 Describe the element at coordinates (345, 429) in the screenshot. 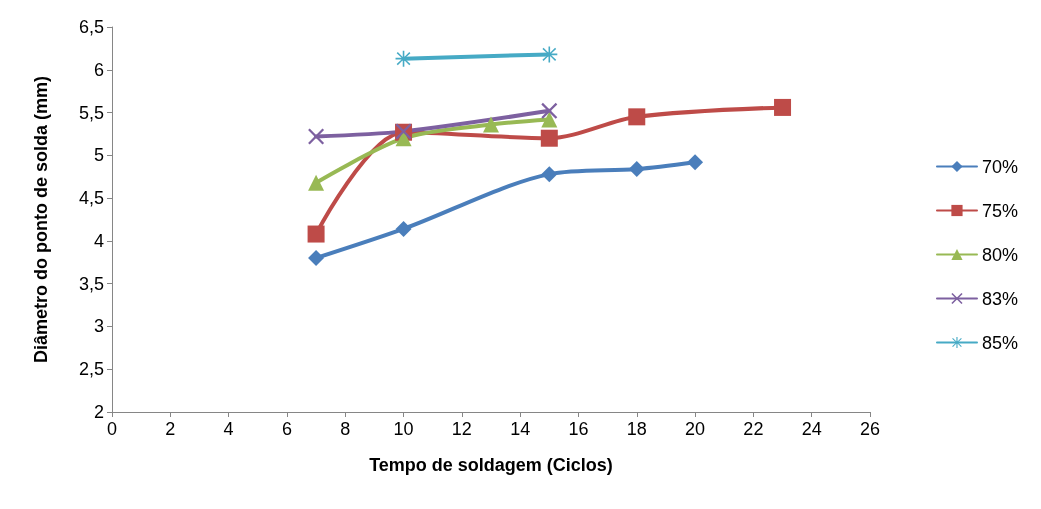

I see `x-tick-label: 8` at that location.